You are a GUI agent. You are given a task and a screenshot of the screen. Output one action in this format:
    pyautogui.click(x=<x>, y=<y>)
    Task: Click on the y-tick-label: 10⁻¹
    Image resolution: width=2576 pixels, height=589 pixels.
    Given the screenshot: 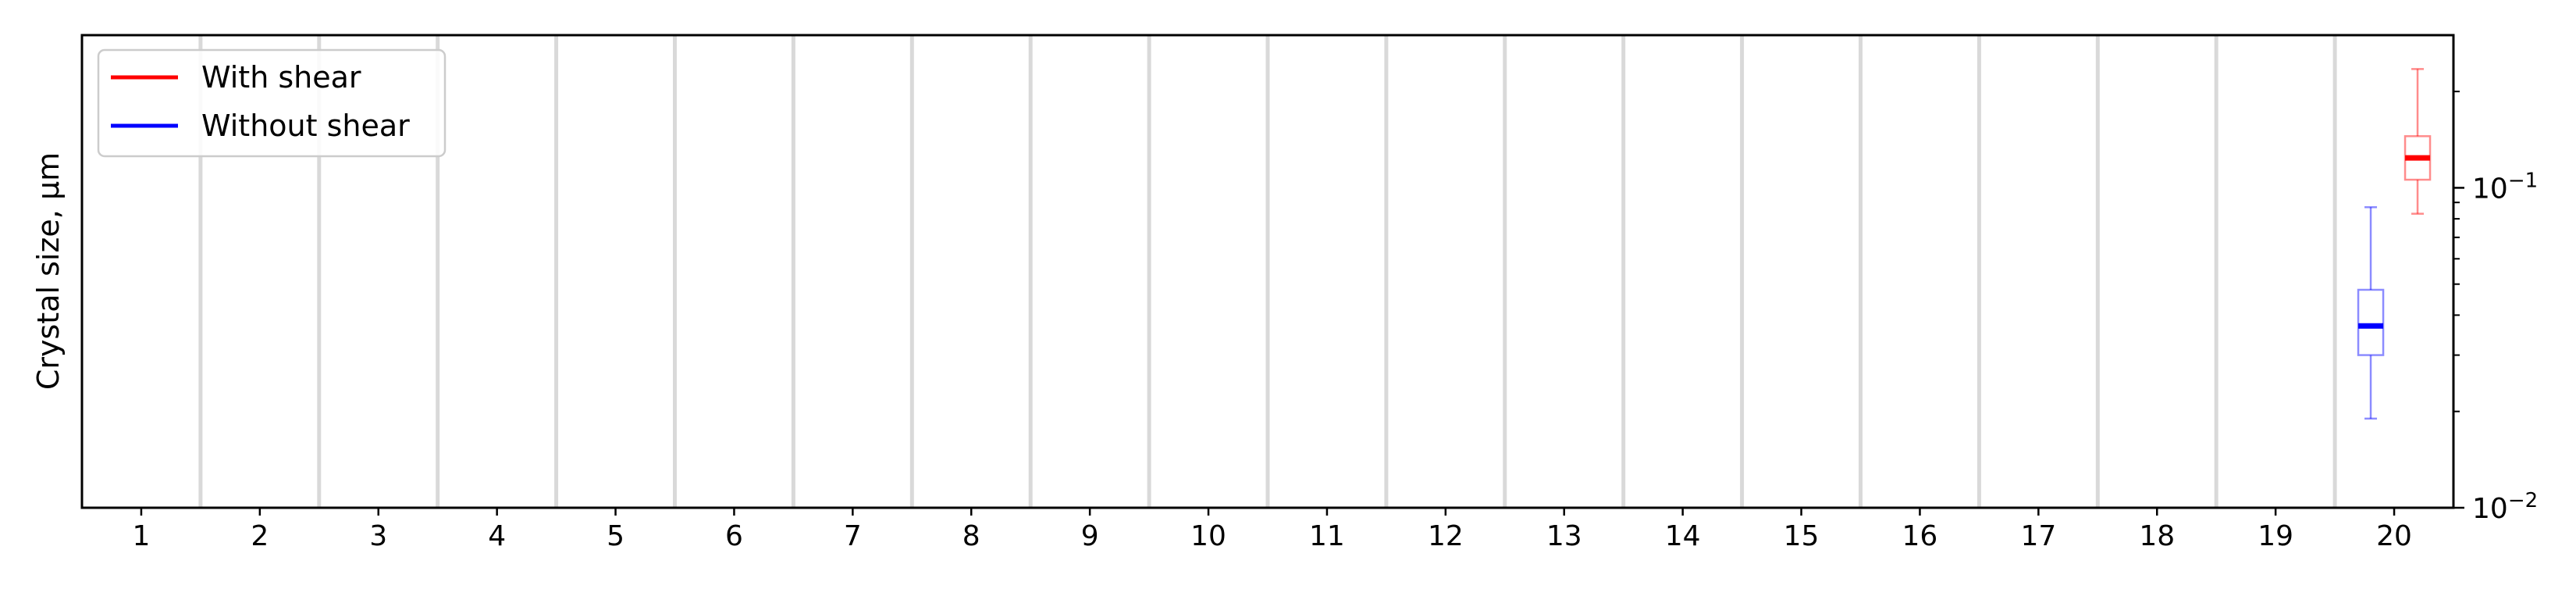 What is the action you would take?
    pyautogui.click(x=2505, y=187)
    